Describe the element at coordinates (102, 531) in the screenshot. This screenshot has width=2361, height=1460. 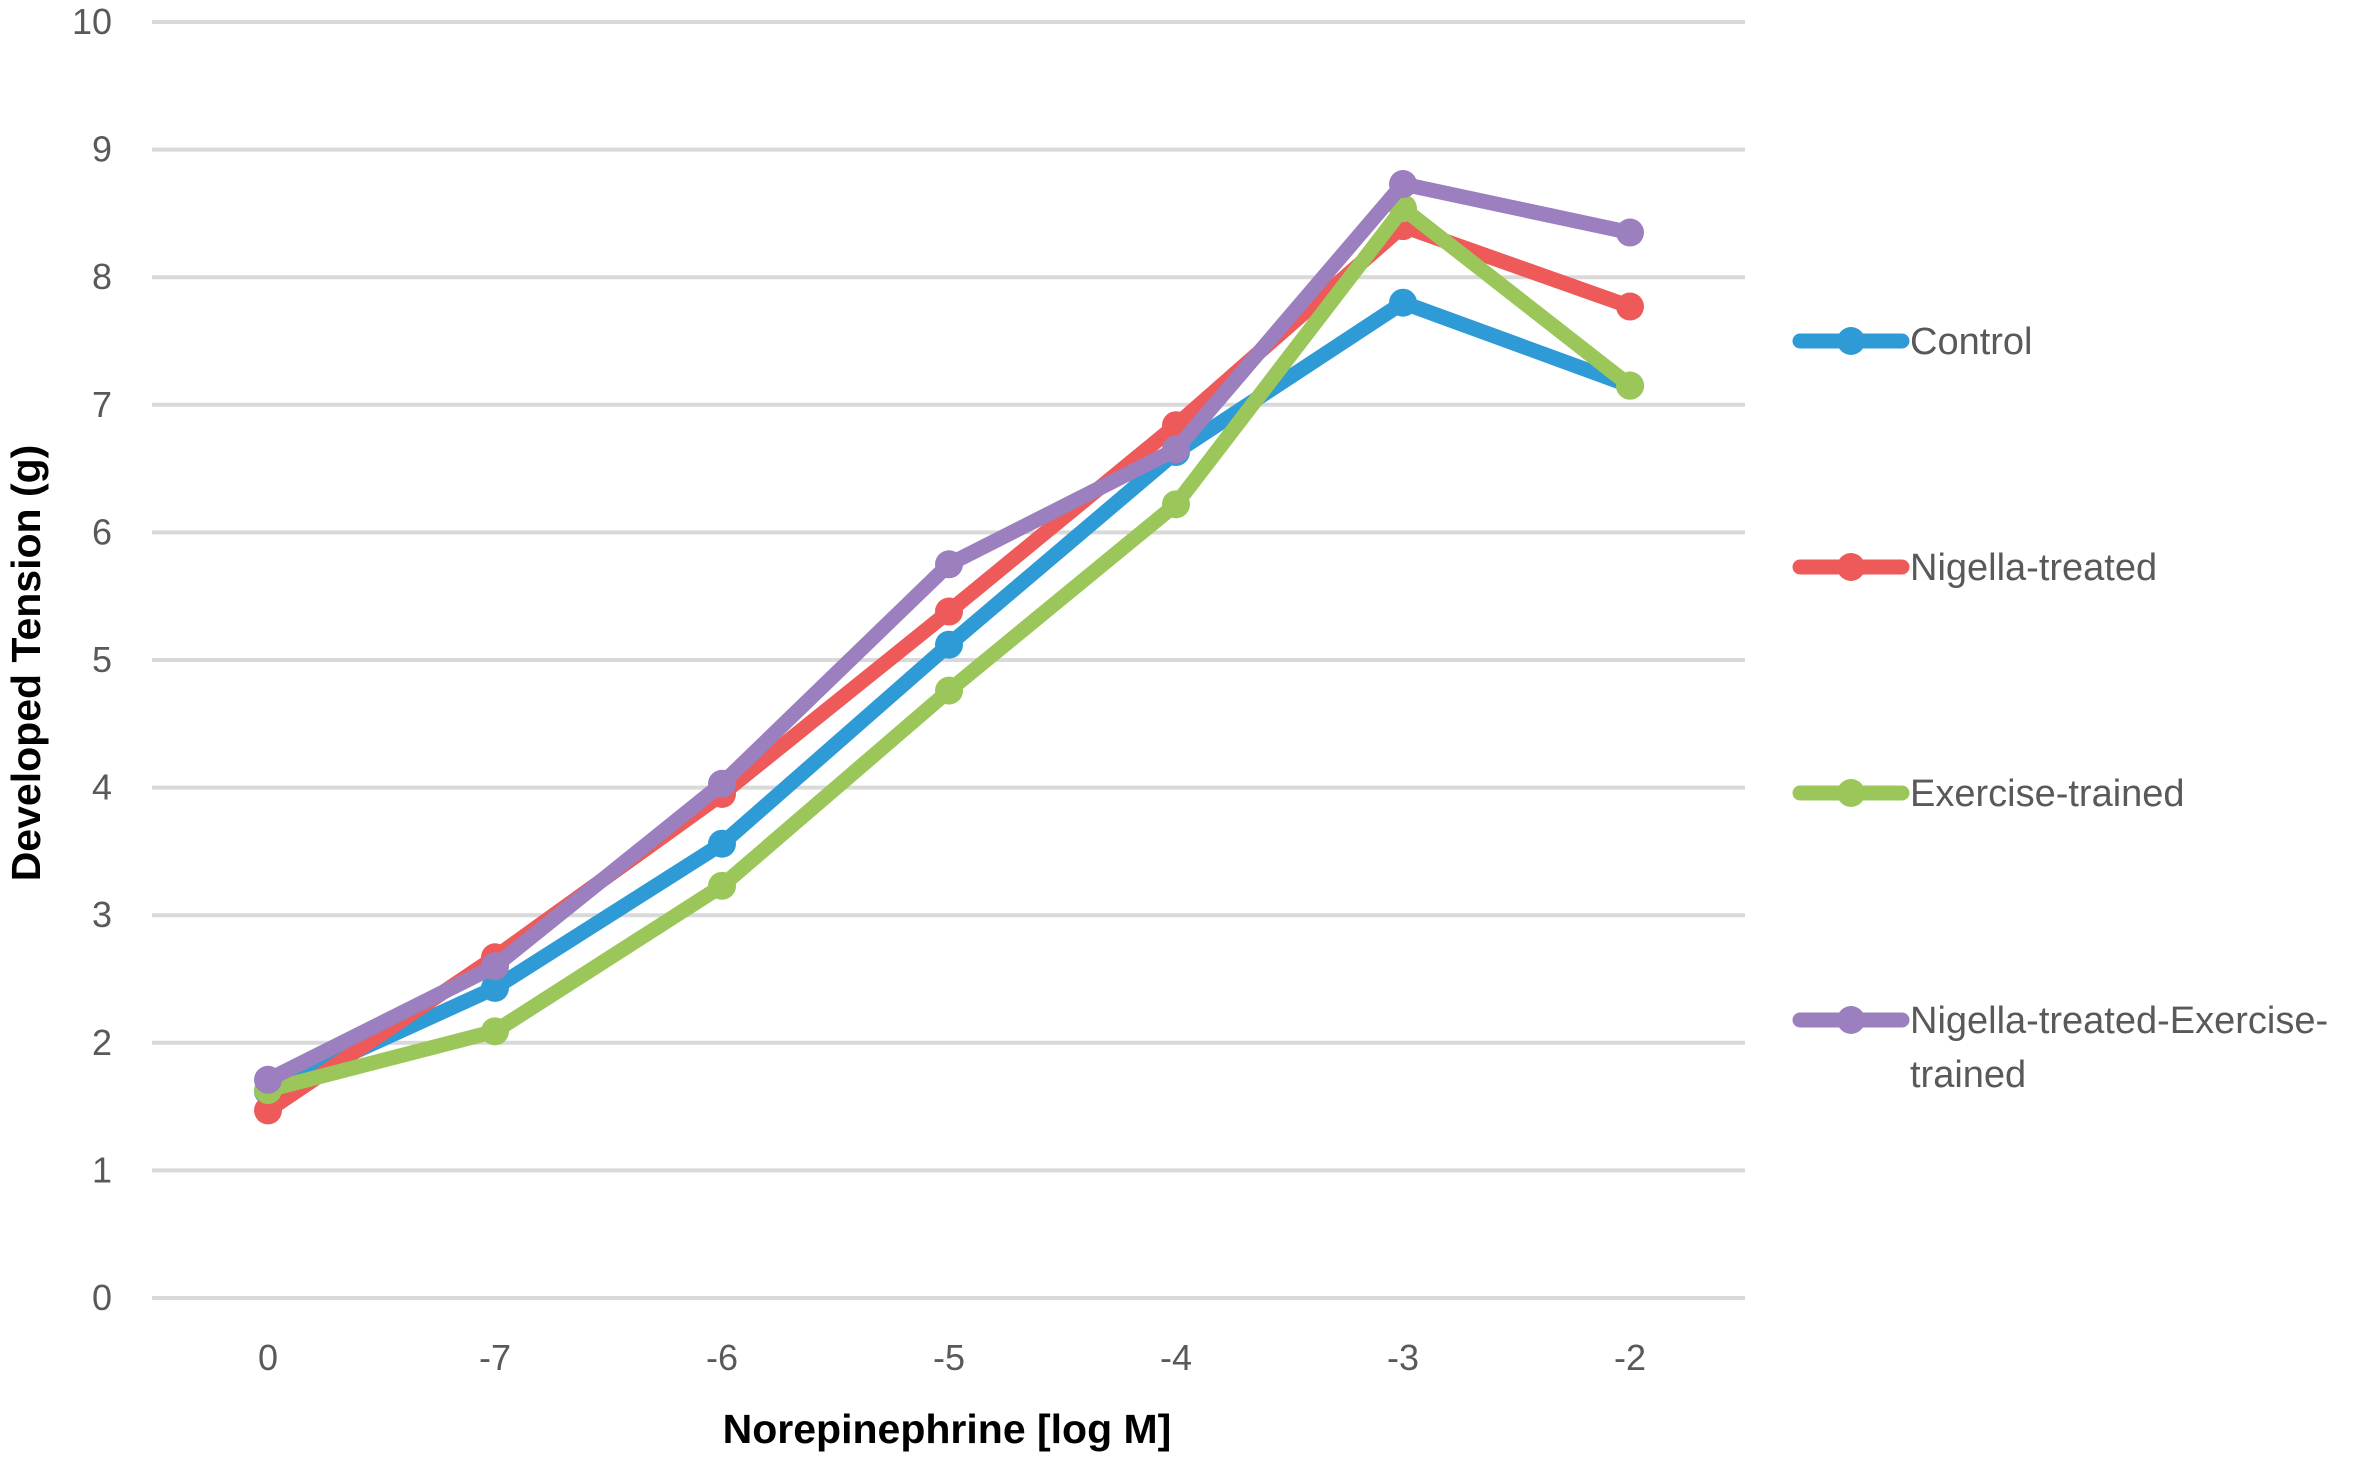
I see `y-tick-label: 6` at that location.